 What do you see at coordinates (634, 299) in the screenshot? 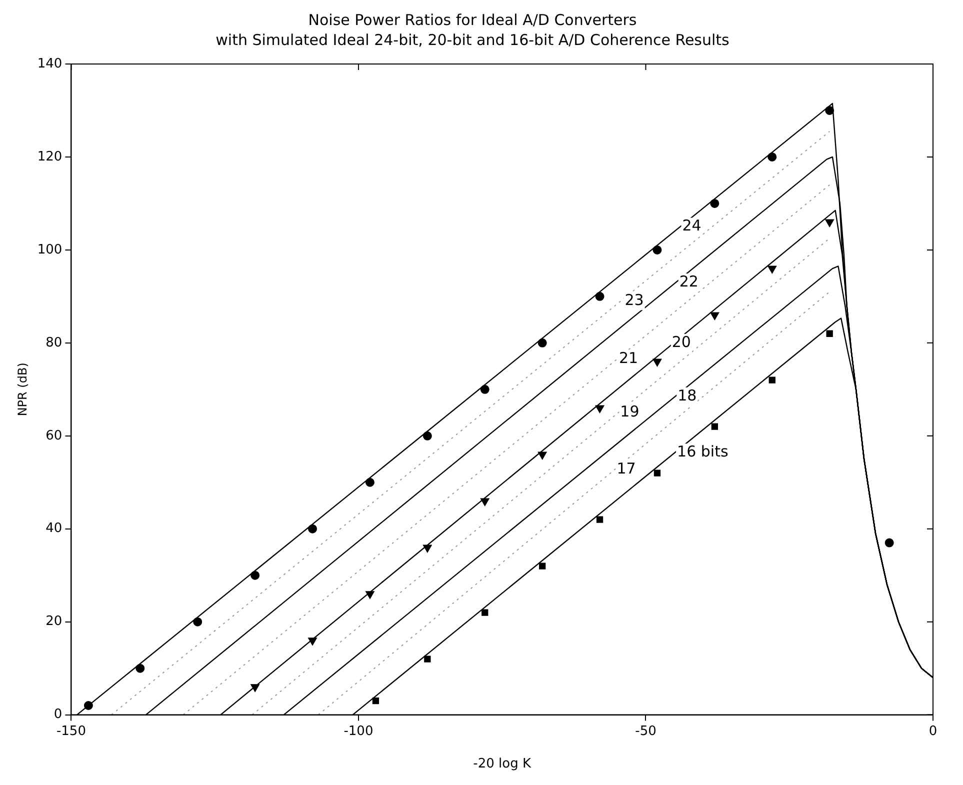
I see `annotation: 23` at bounding box center [634, 299].